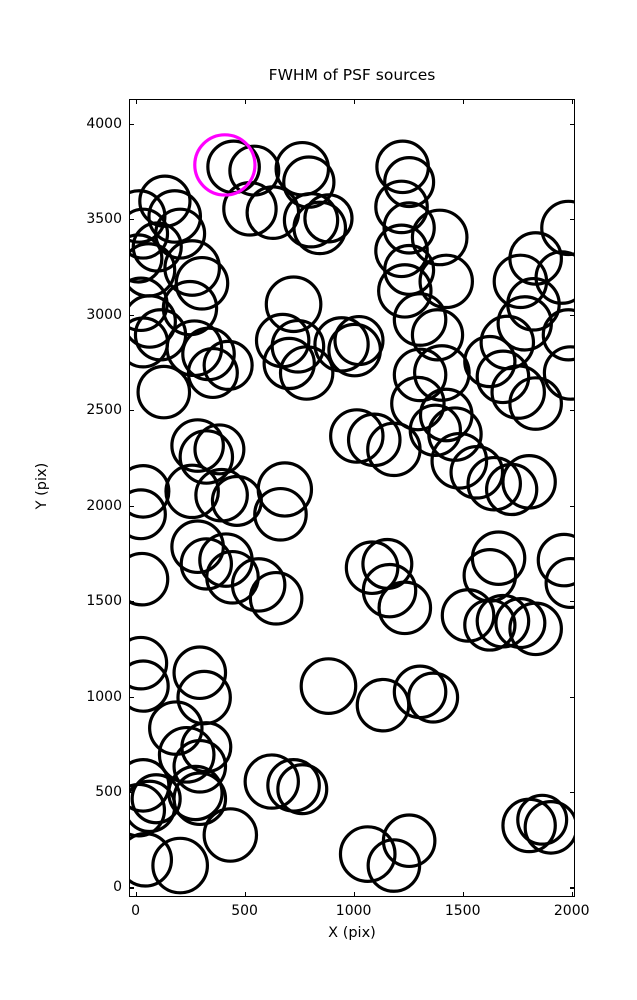 The height and width of the screenshot is (1000, 637). What do you see at coordinates (462, 911) in the screenshot?
I see `x-tick-label: 1500` at bounding box center [462, 911].